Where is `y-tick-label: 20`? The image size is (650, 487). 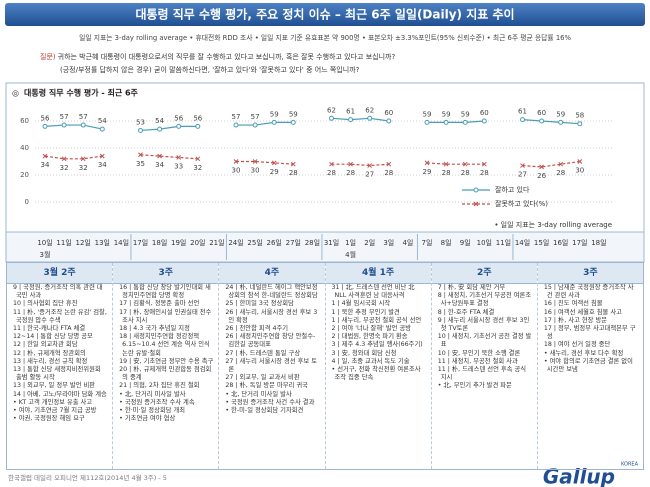 y-tick-label: 20 is located at coordinates (24, 175).